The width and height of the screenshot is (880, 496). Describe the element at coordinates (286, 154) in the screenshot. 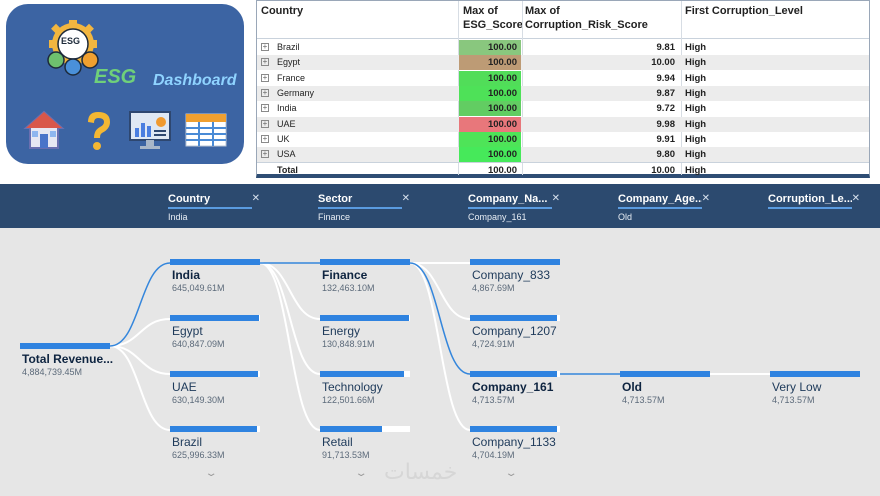

I see `cell-country: USA` at that location.